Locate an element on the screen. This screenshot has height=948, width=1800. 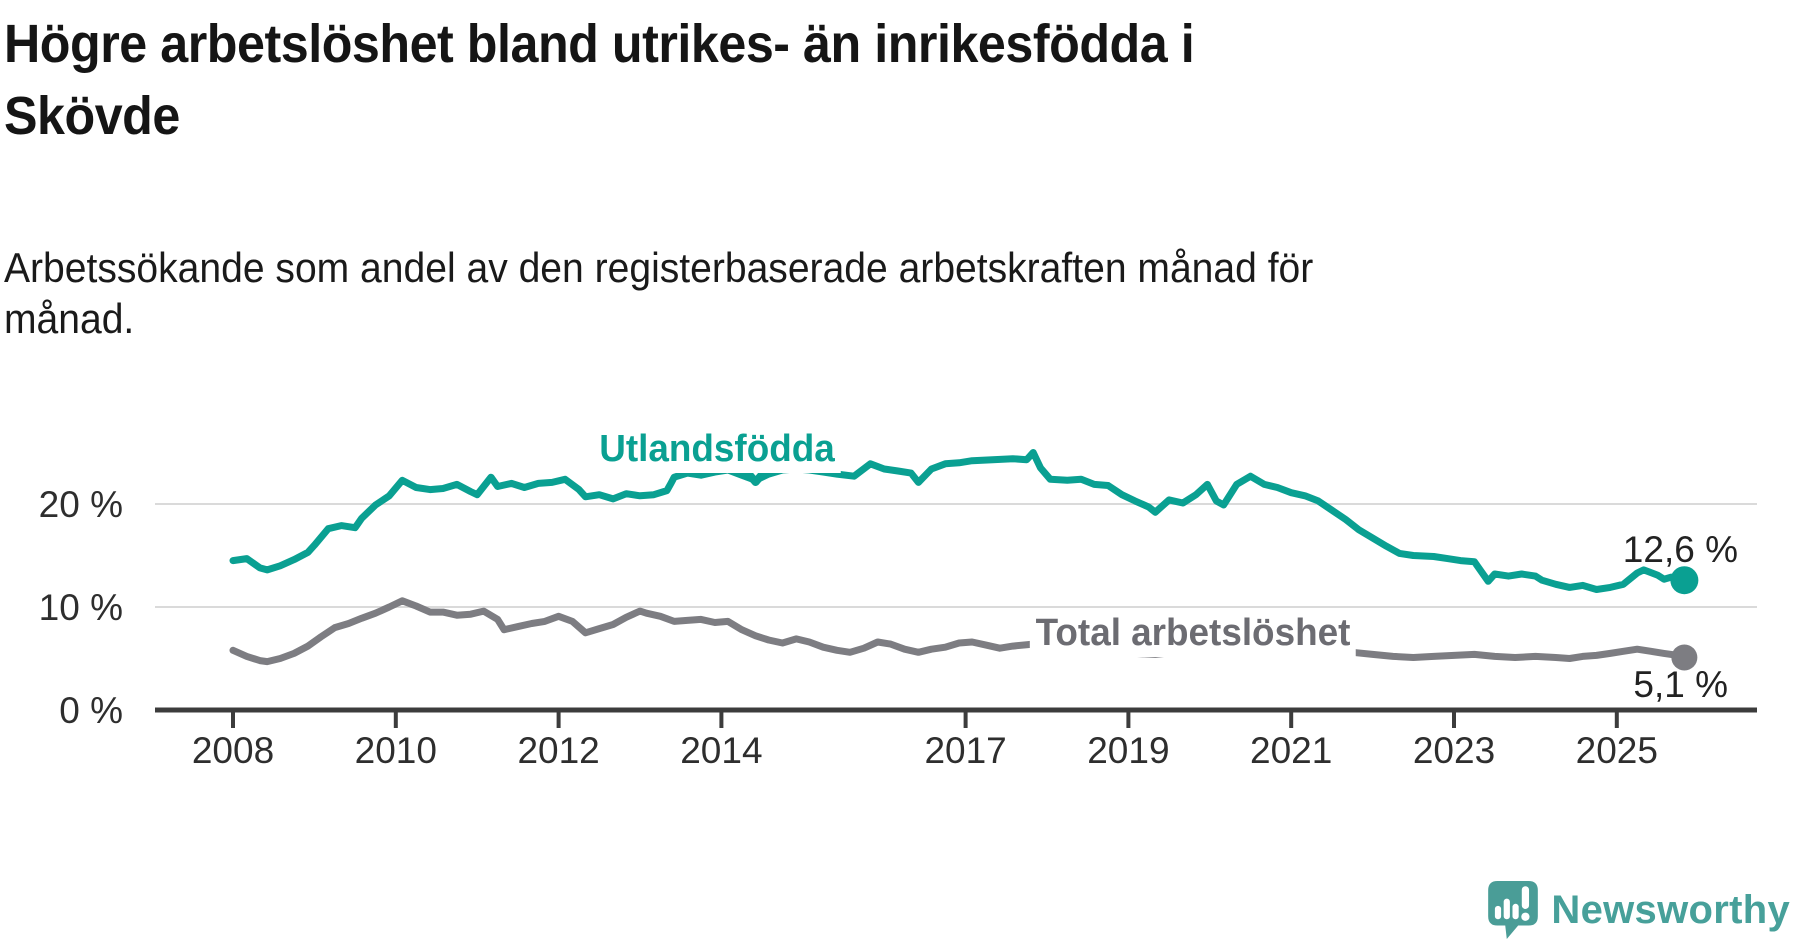
x-tick-label-2012: 2012 is located at coordinates (558, 750).